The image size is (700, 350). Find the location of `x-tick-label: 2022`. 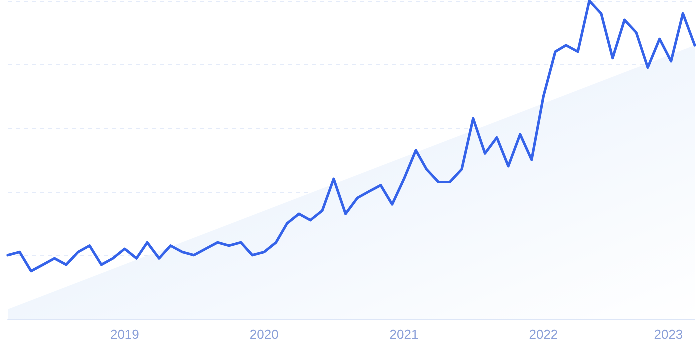

x-tick-label: 2022 is located at coordinates (543, 334).